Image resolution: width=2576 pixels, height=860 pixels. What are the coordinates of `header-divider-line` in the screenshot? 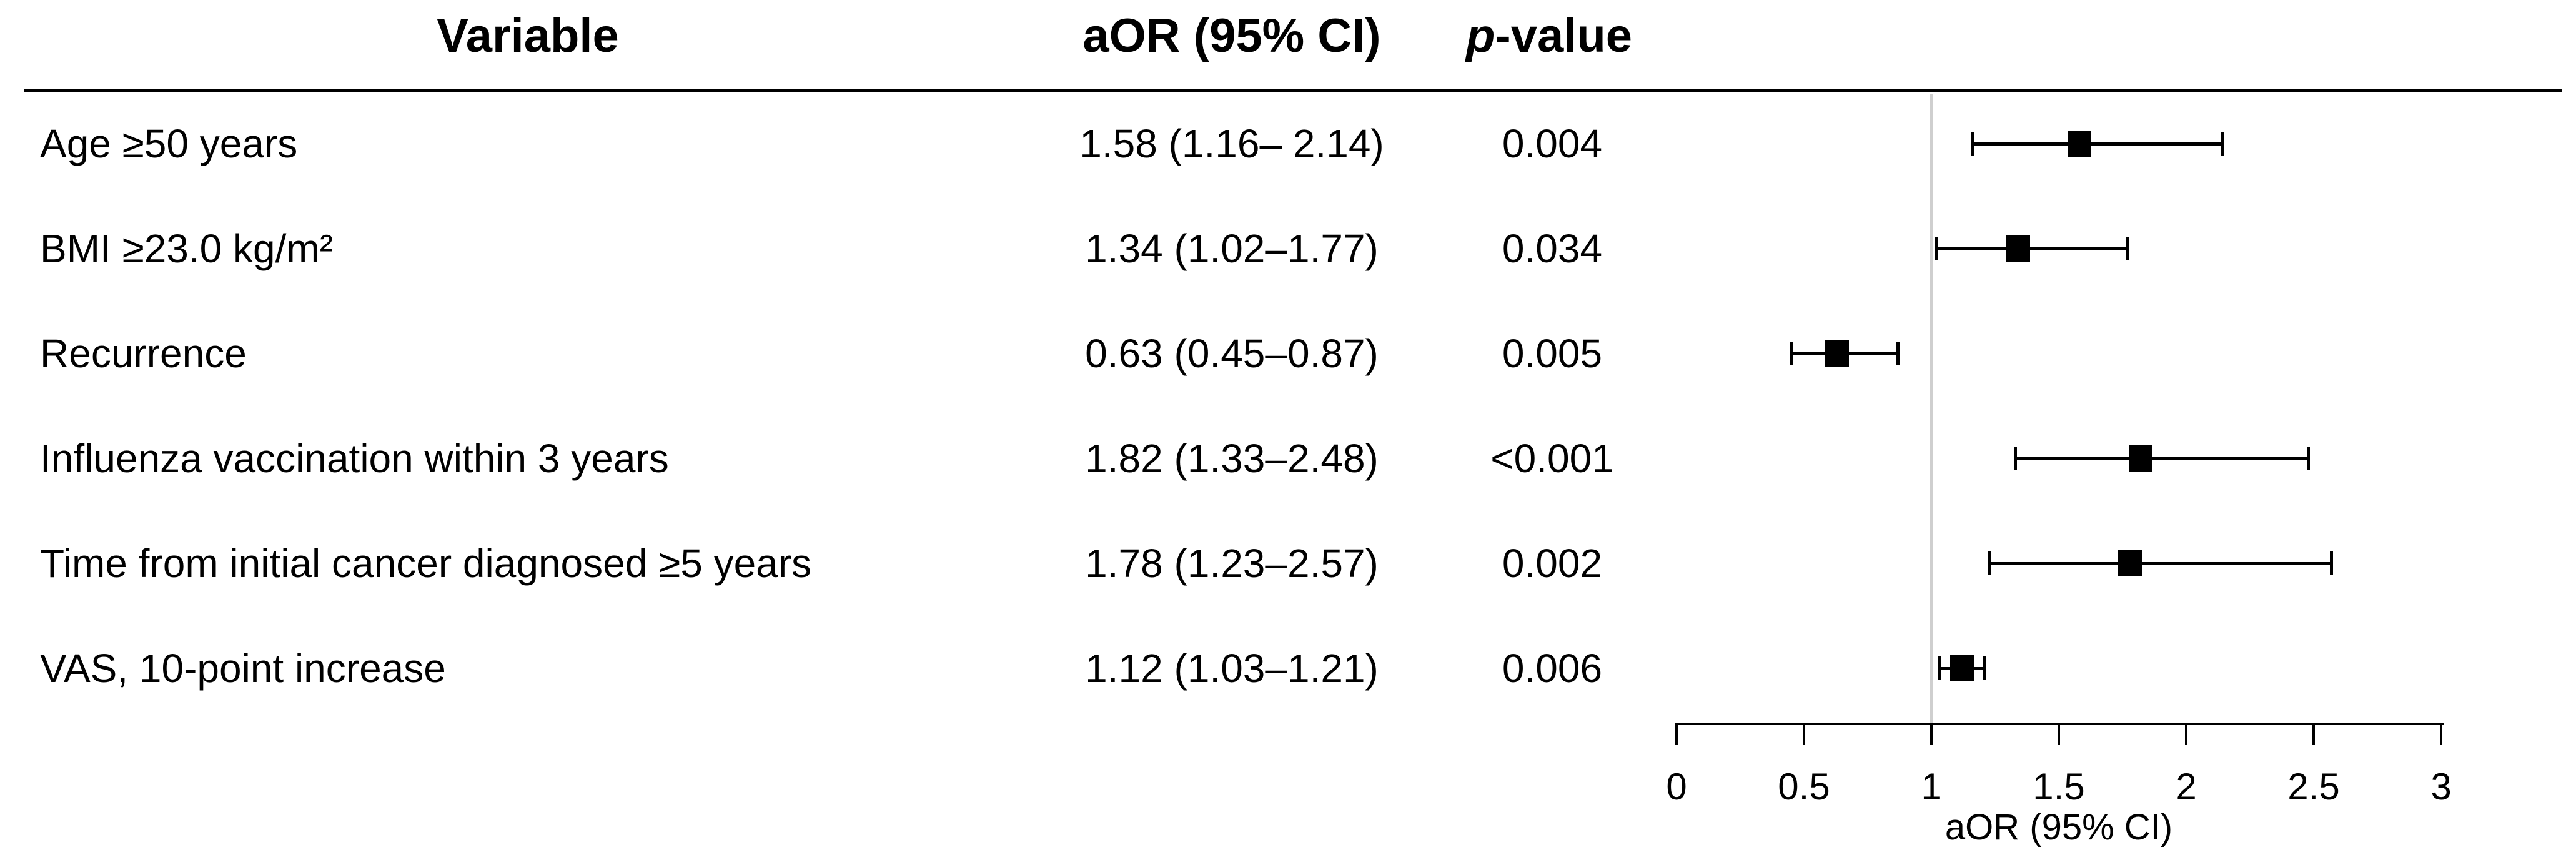 It's located at (1293, 90).